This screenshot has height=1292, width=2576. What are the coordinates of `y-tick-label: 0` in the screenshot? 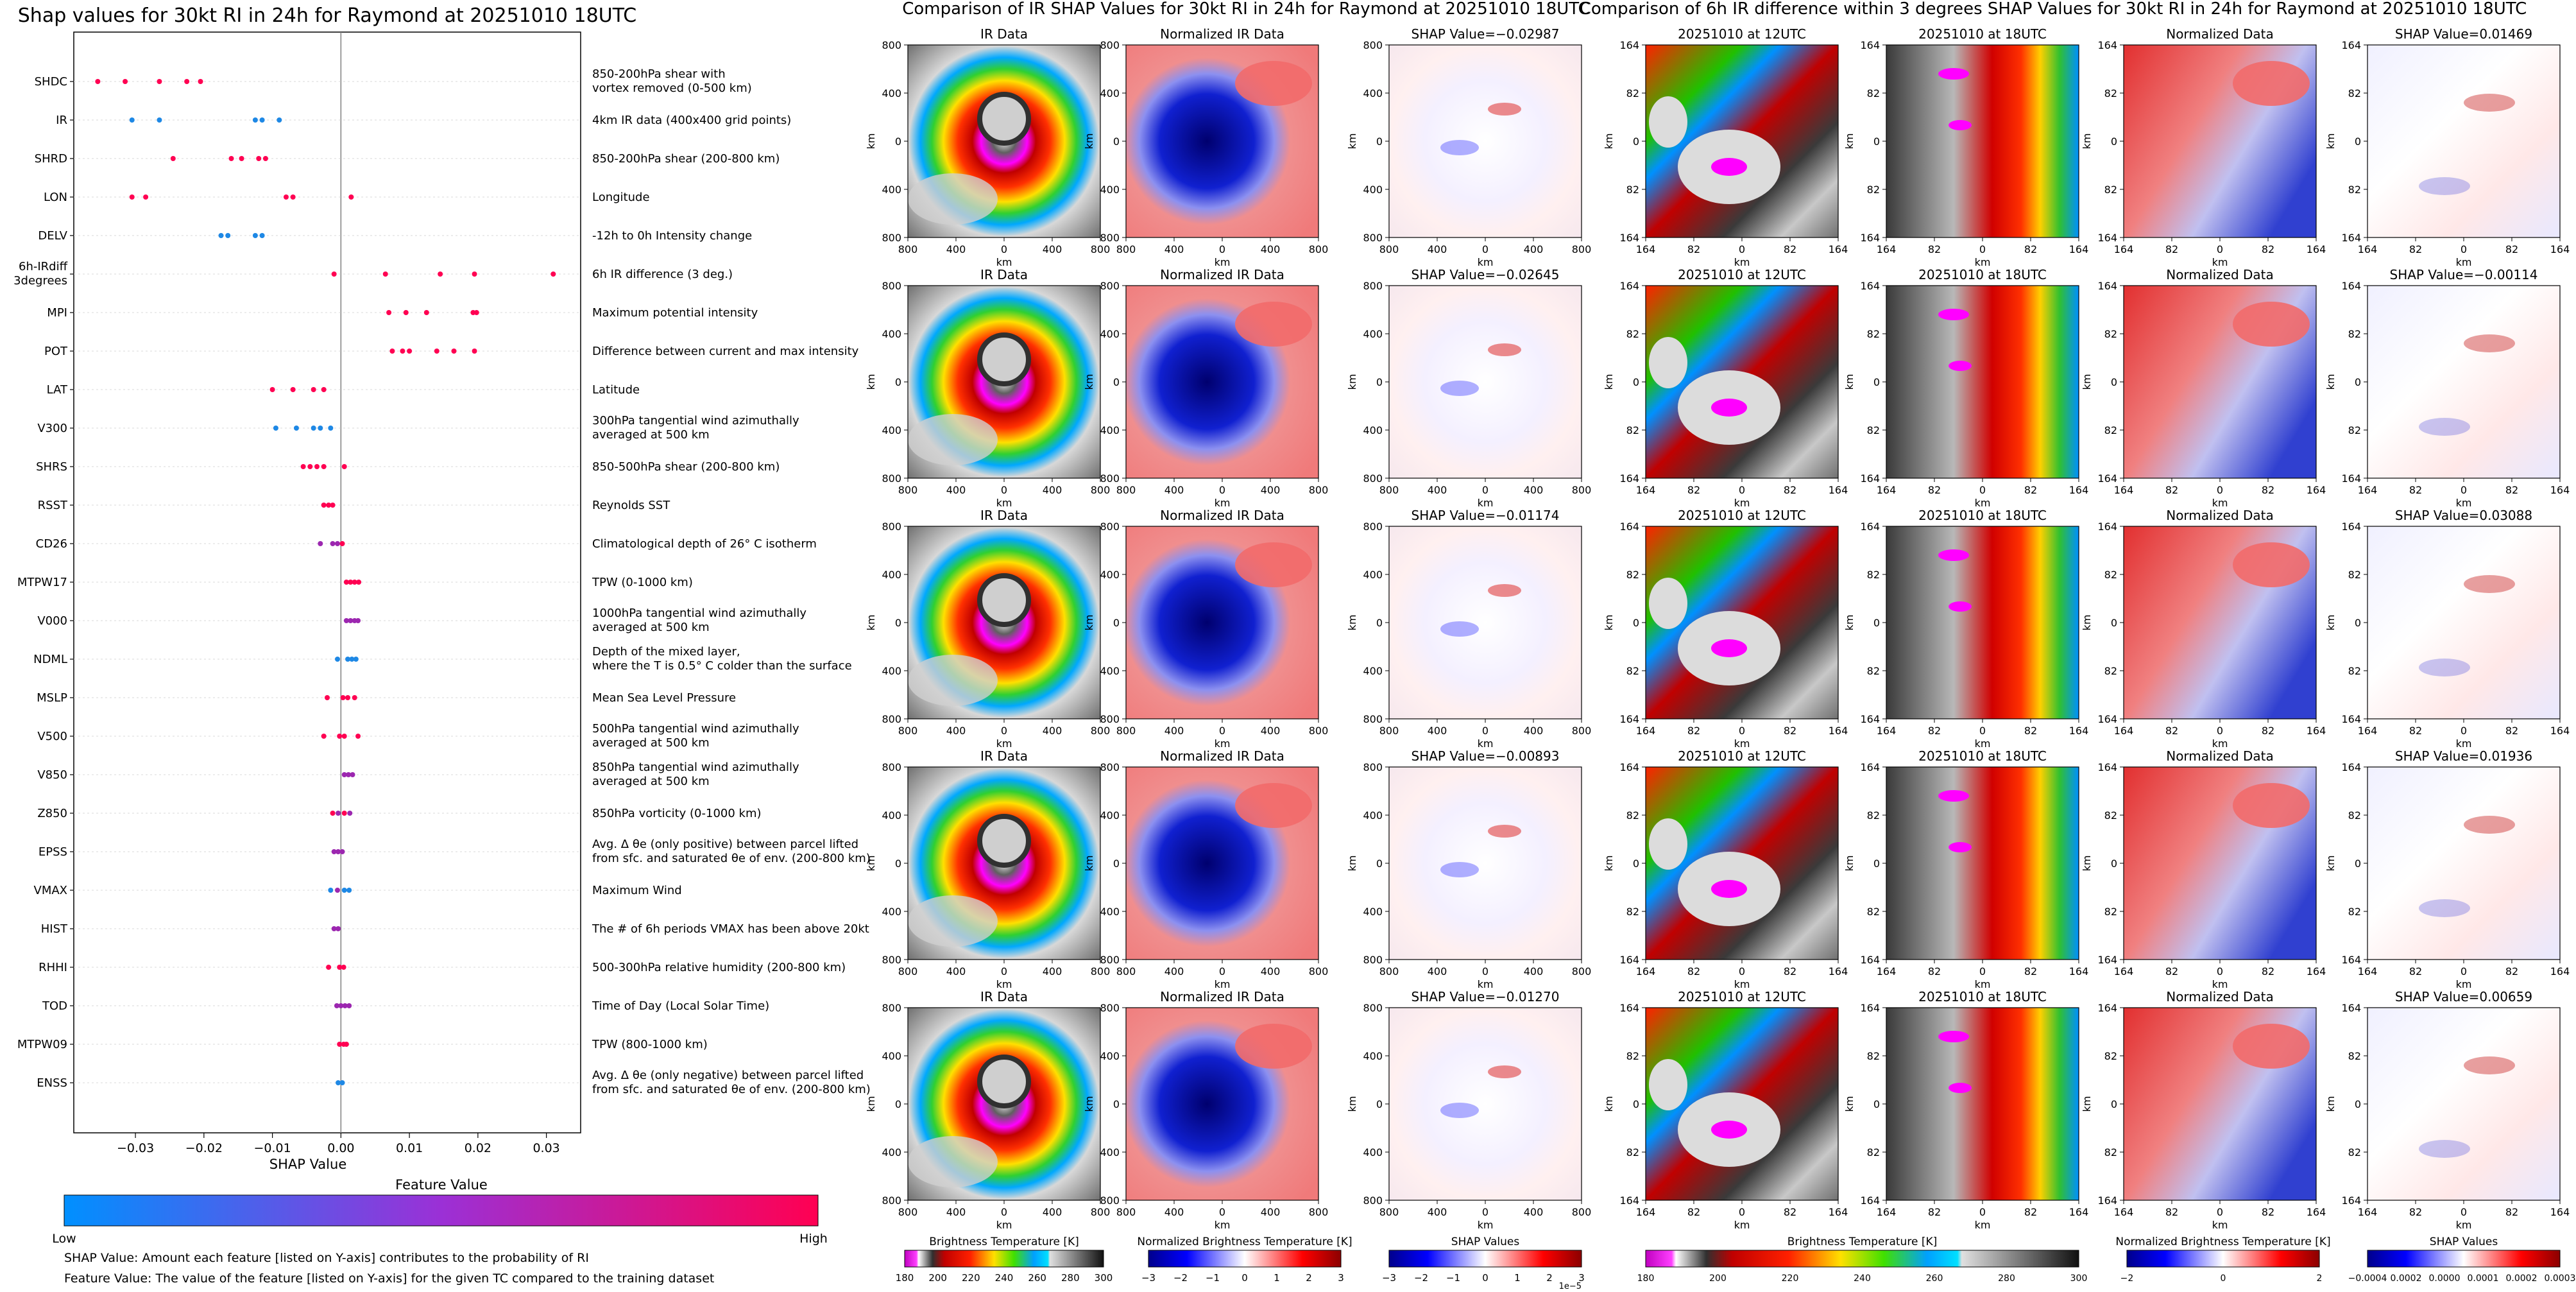 It's located at (1876, 141).